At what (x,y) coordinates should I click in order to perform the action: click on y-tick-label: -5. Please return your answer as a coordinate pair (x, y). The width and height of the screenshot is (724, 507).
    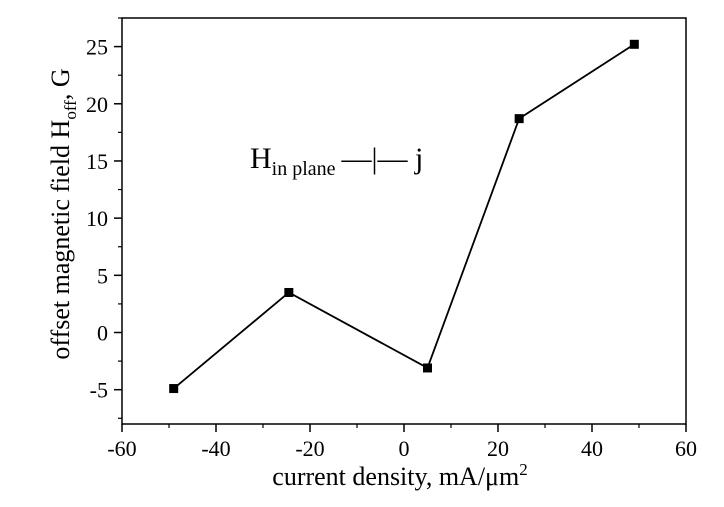
    Looking at the image, I should click on (99, 390).